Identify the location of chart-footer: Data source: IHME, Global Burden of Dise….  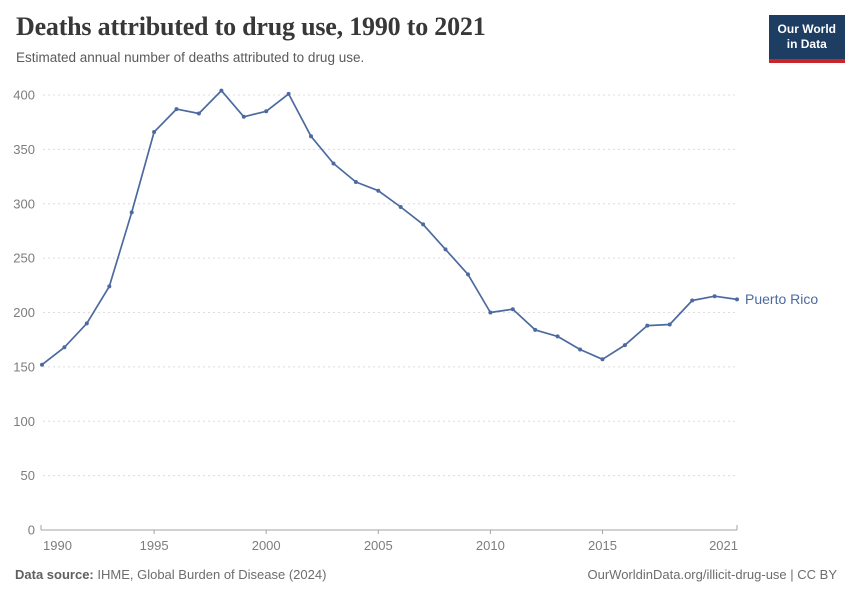
(426, 574).